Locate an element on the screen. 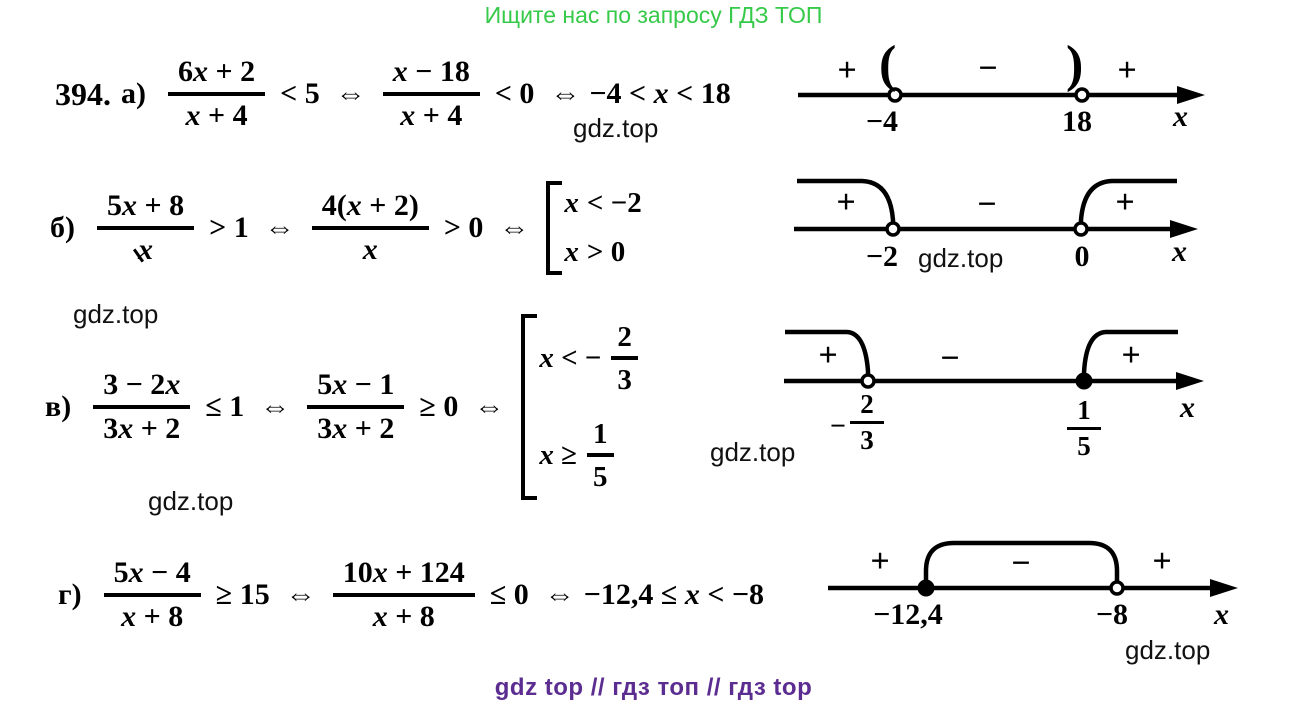 The width and height of the screenshot is (1307, 715). fraction: 3 − 2x 3x + 2 is located at coordinates (142, 407).